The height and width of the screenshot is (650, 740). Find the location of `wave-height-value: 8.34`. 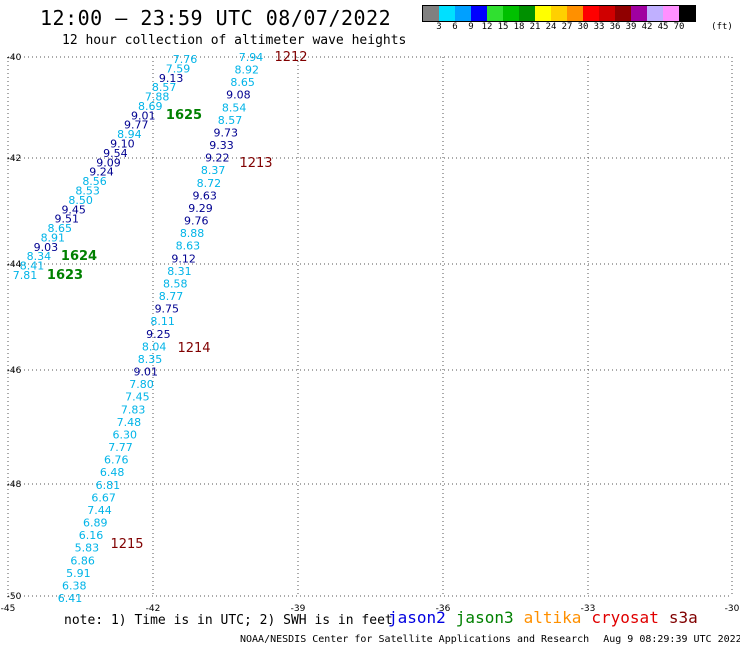

wave-height-value: 8.34 is located at coordinates (39, 256).